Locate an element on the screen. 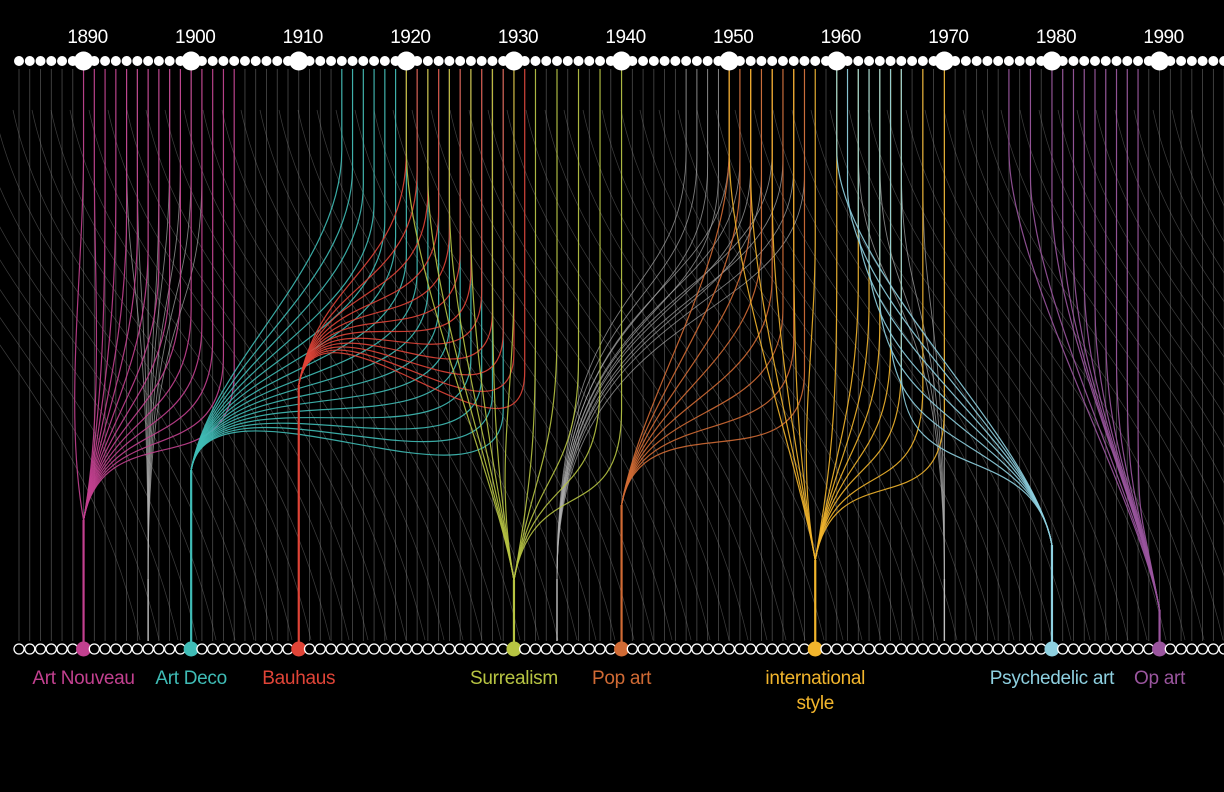 This screenshot has height=792, width=1224. decade-label: 1930 is located at coordinates (518, 37).